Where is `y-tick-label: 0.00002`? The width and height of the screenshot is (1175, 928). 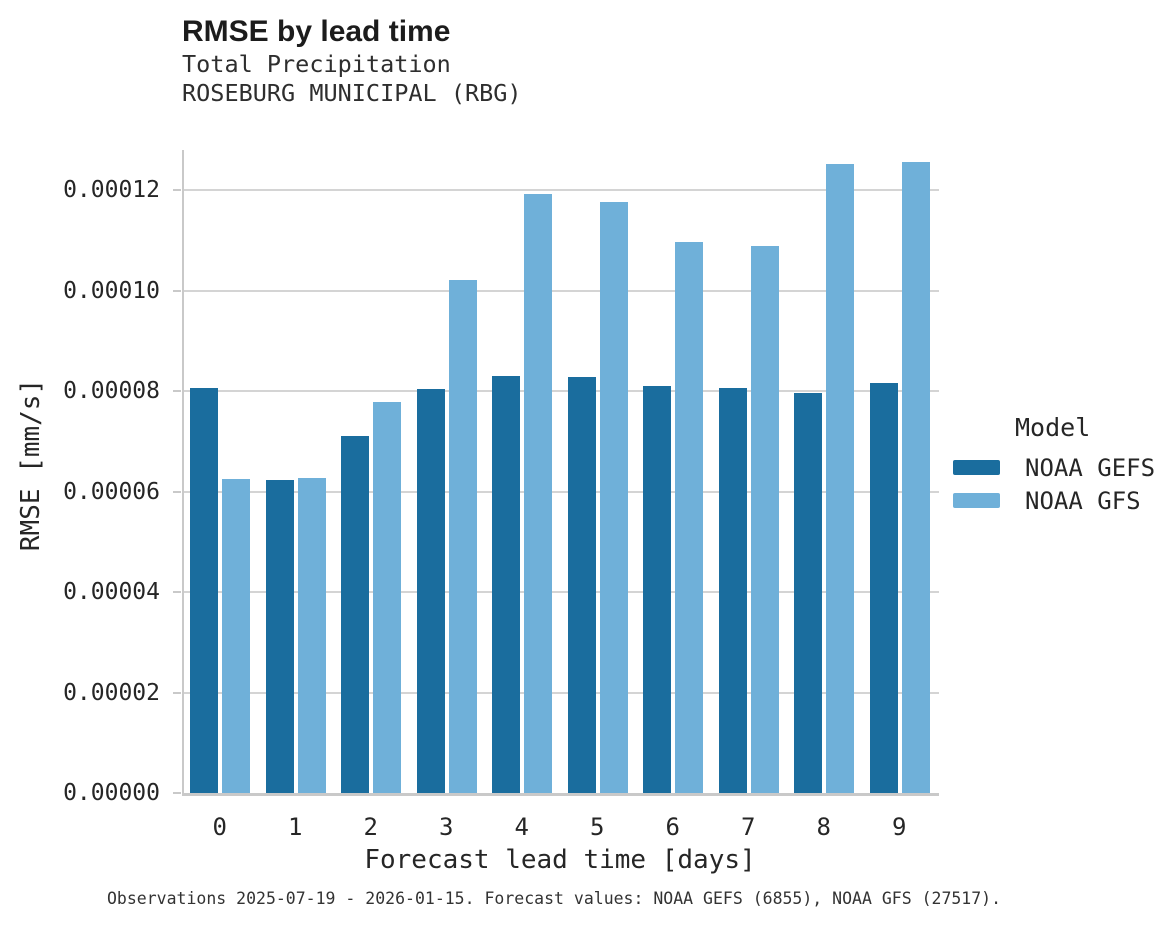 y-tick-label: 0.00002 is located at coordinates (111, 692).